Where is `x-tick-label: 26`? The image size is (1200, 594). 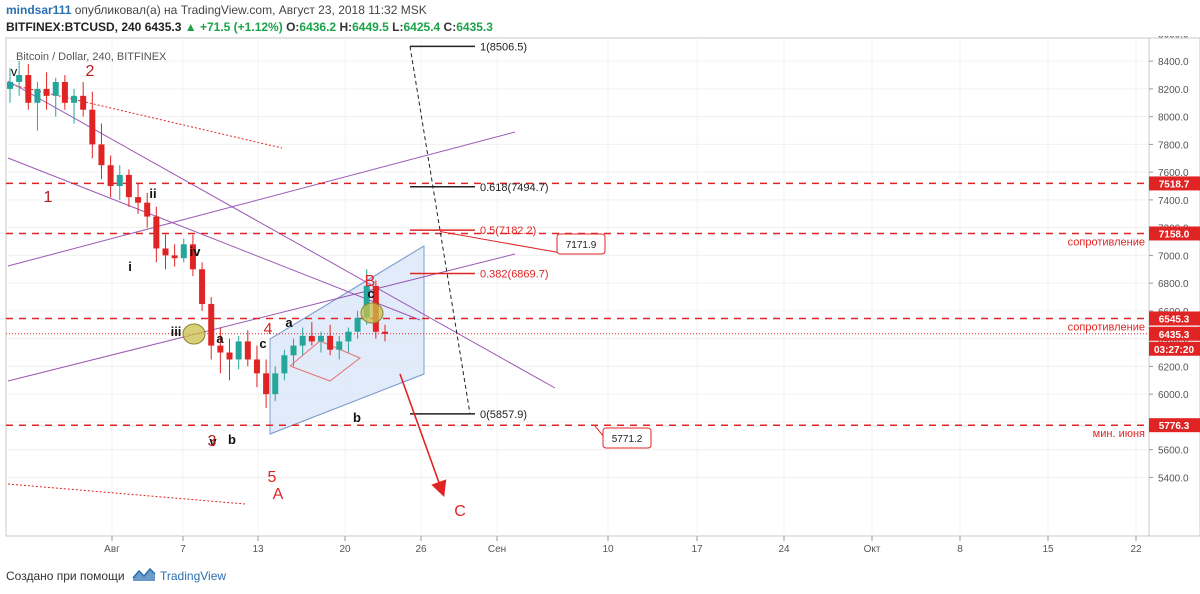 x-tick-label: 26 is located at coordinates (421, 549).